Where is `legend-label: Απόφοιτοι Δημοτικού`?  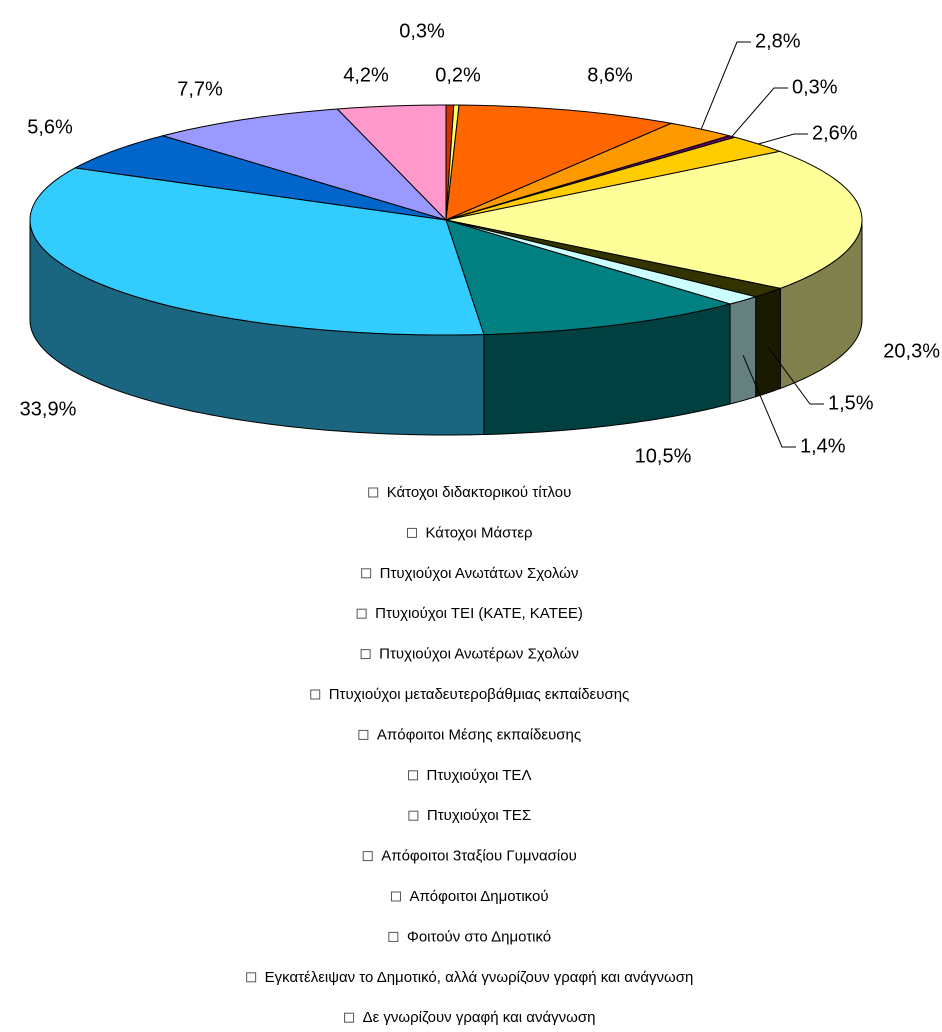
legend-label: Απόφοιτοι Δημοτικού is located at coordinates (478, 896).